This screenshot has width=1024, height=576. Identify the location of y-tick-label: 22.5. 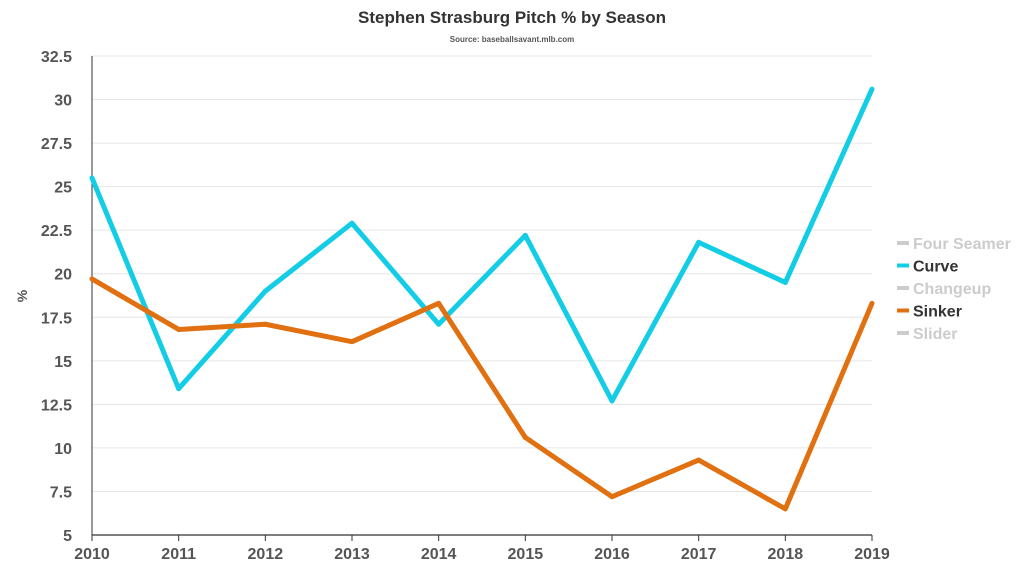
(56, 231).